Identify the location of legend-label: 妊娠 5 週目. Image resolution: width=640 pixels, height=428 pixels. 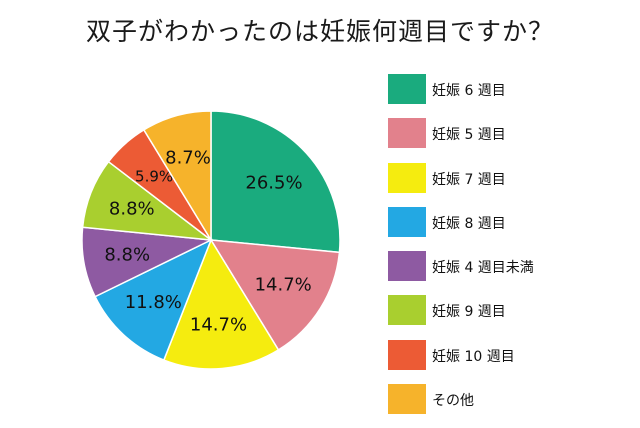
(469, 135).